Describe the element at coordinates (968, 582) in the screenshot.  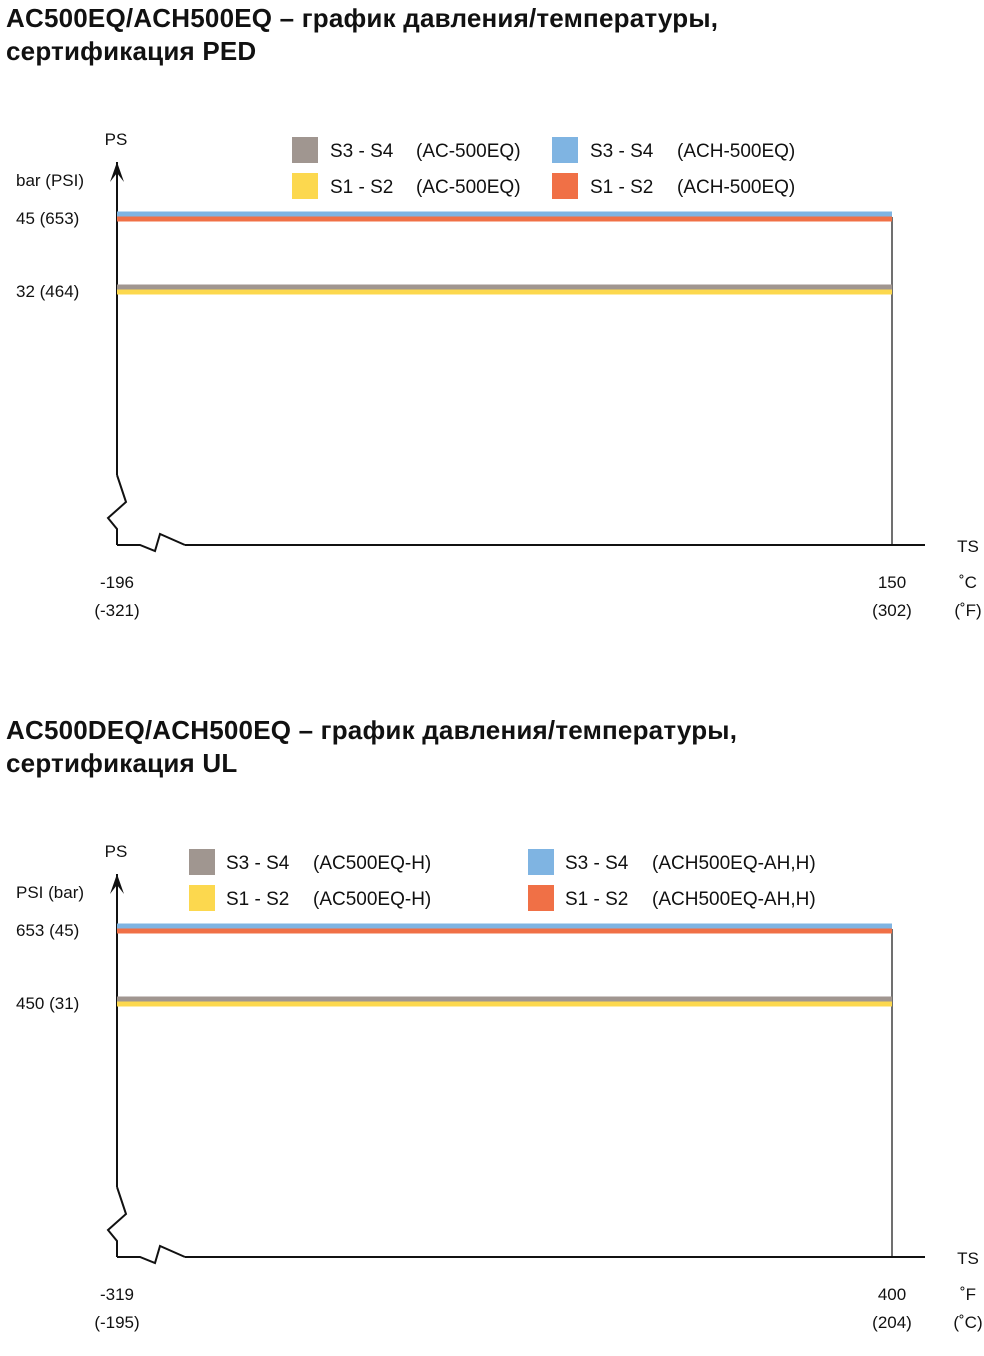
I see `x-axis-unit-primary: ˚C` at that location.